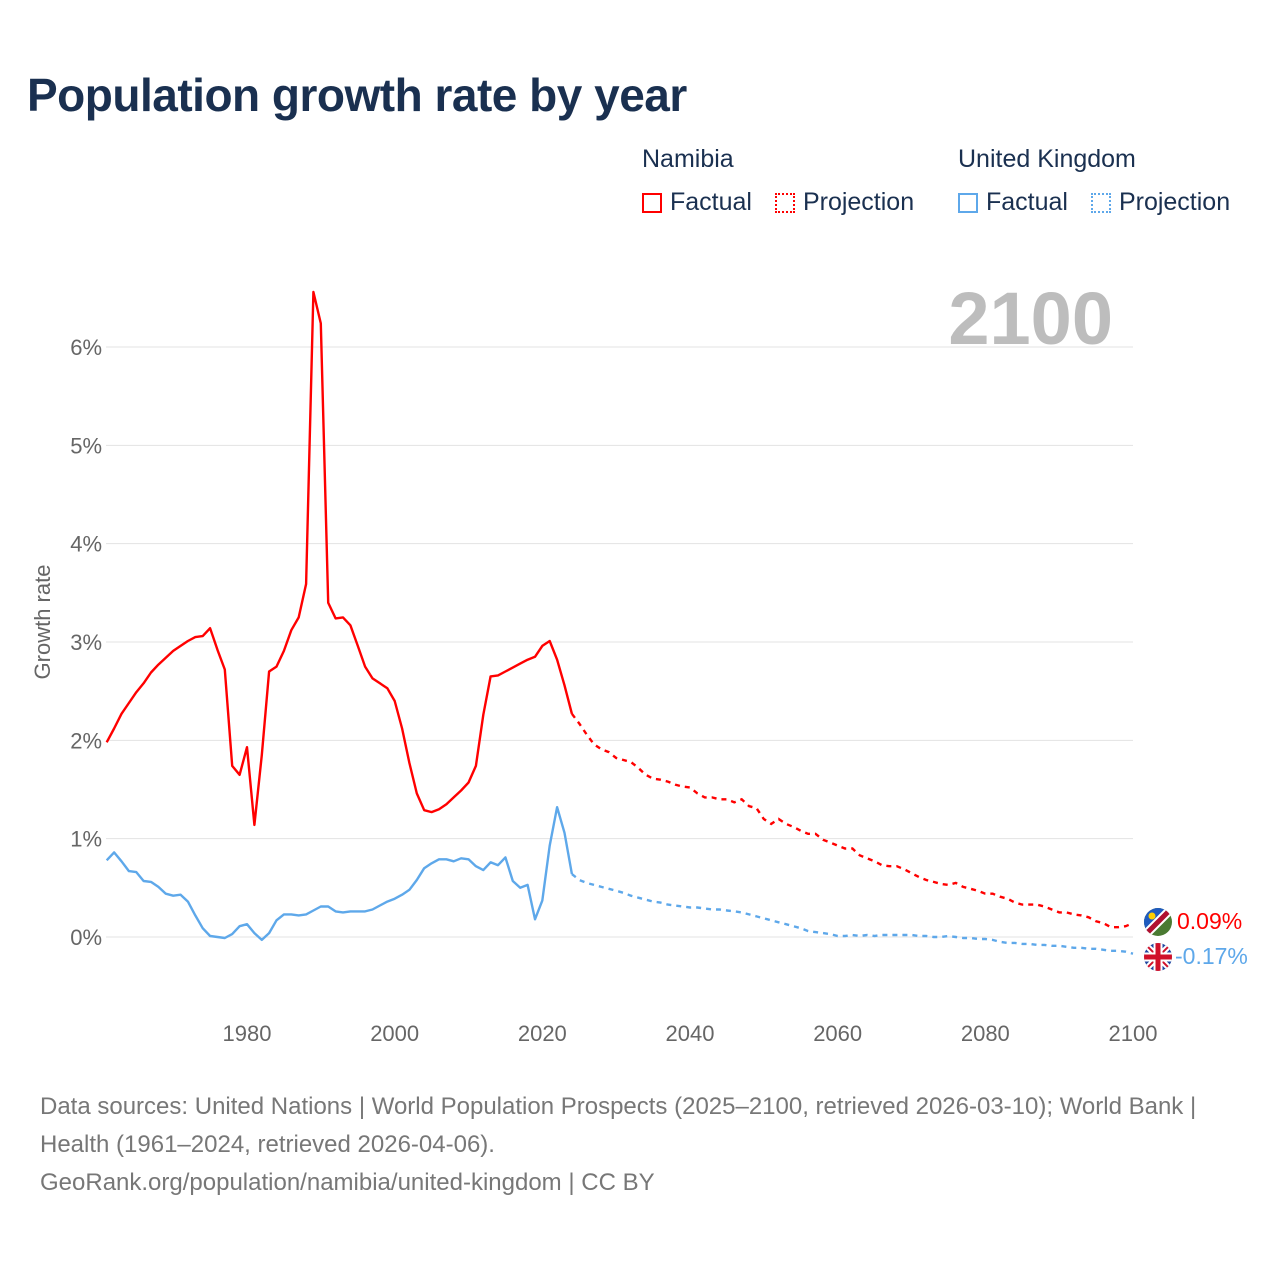 This screenshot has width=1280, height=1280. Describe the element at coordinates (42, 622) in the screenshot. I see `y-axis-label: Growth rate` at that location.